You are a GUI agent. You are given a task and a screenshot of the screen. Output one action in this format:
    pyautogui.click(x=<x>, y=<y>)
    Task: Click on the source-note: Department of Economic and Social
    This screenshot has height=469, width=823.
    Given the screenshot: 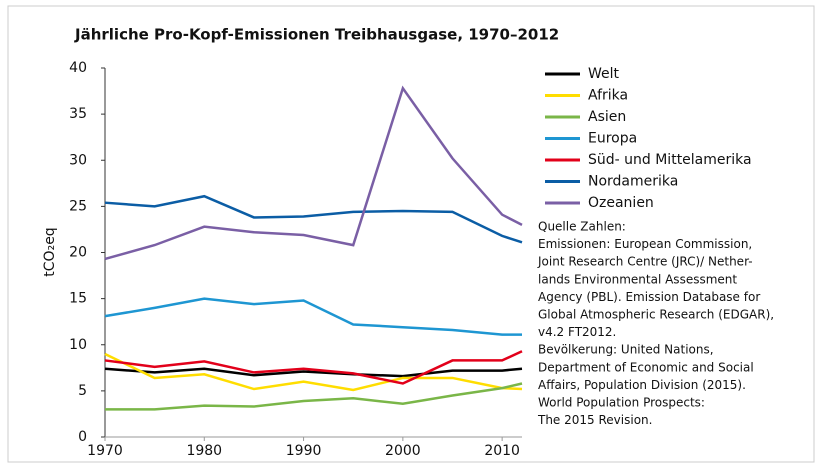 What is the action you would take?
    pyautogui.click(x=646, y=367)
    